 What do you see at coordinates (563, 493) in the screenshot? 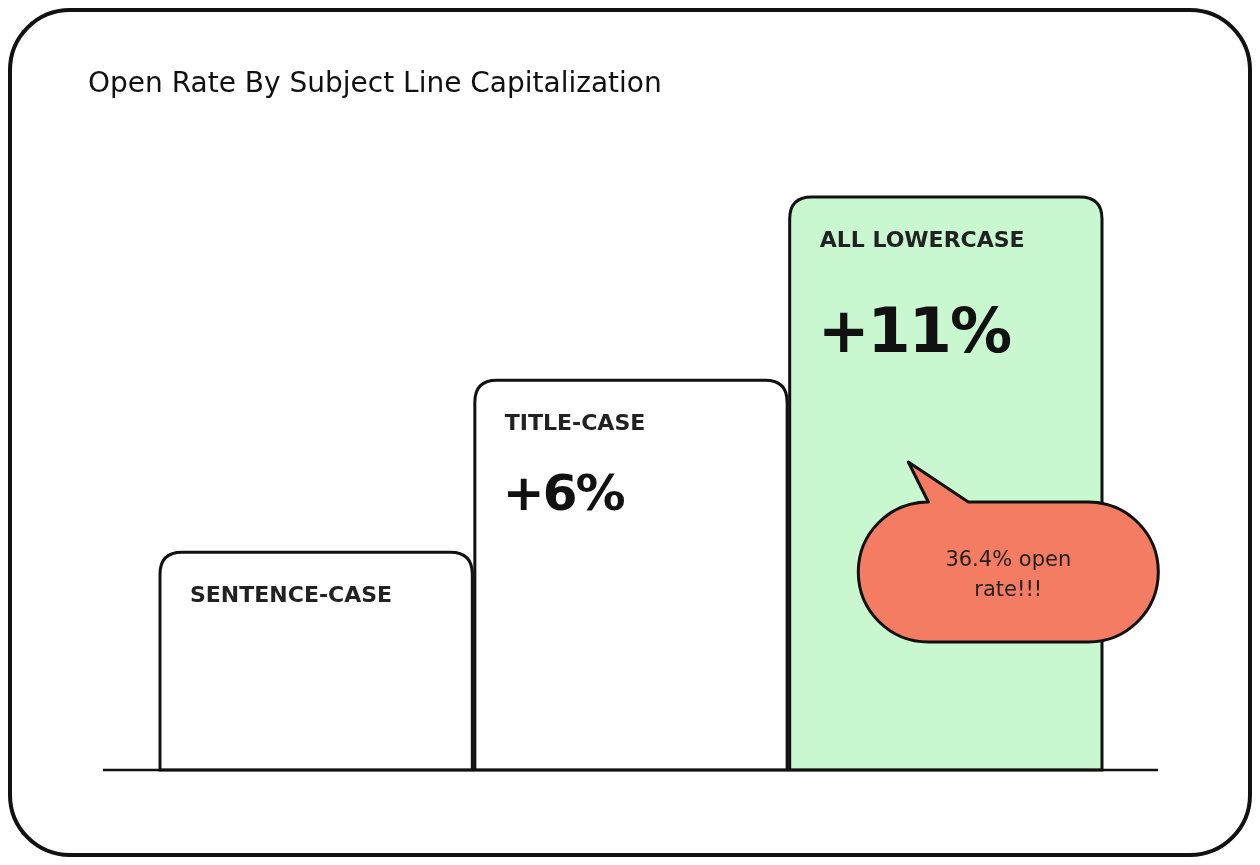
I see `annotation: +6%` at bounding box center [563, 493].